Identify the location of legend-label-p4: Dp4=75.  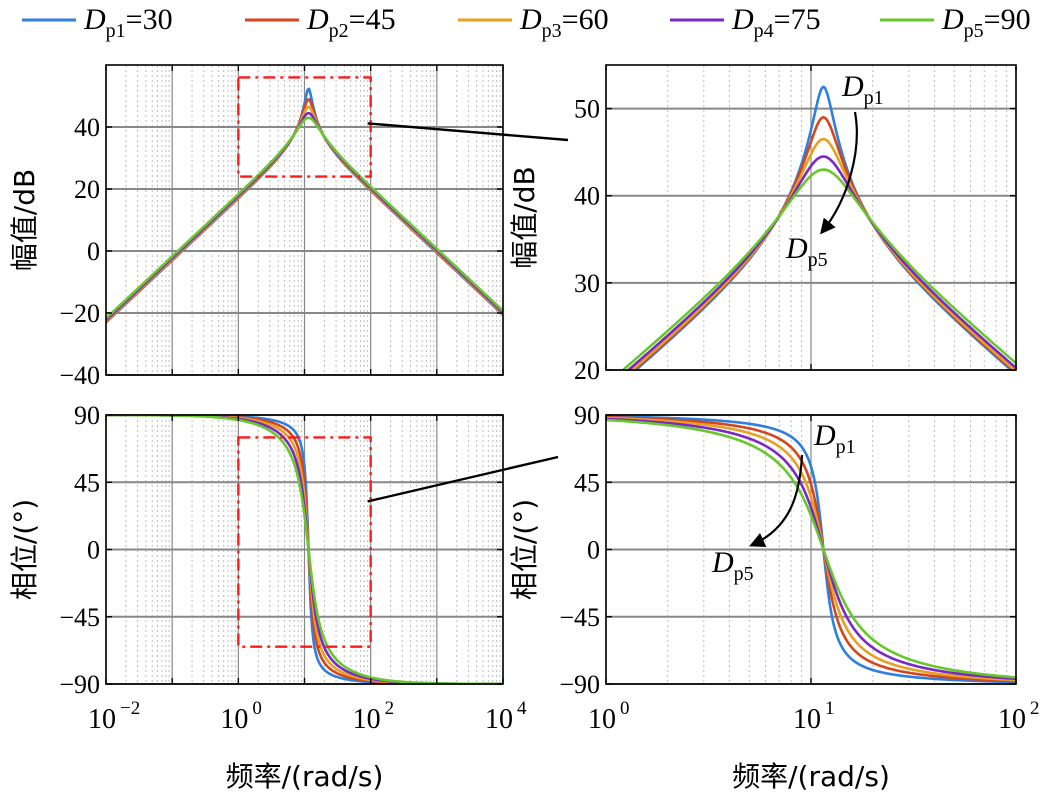
(776, 22).